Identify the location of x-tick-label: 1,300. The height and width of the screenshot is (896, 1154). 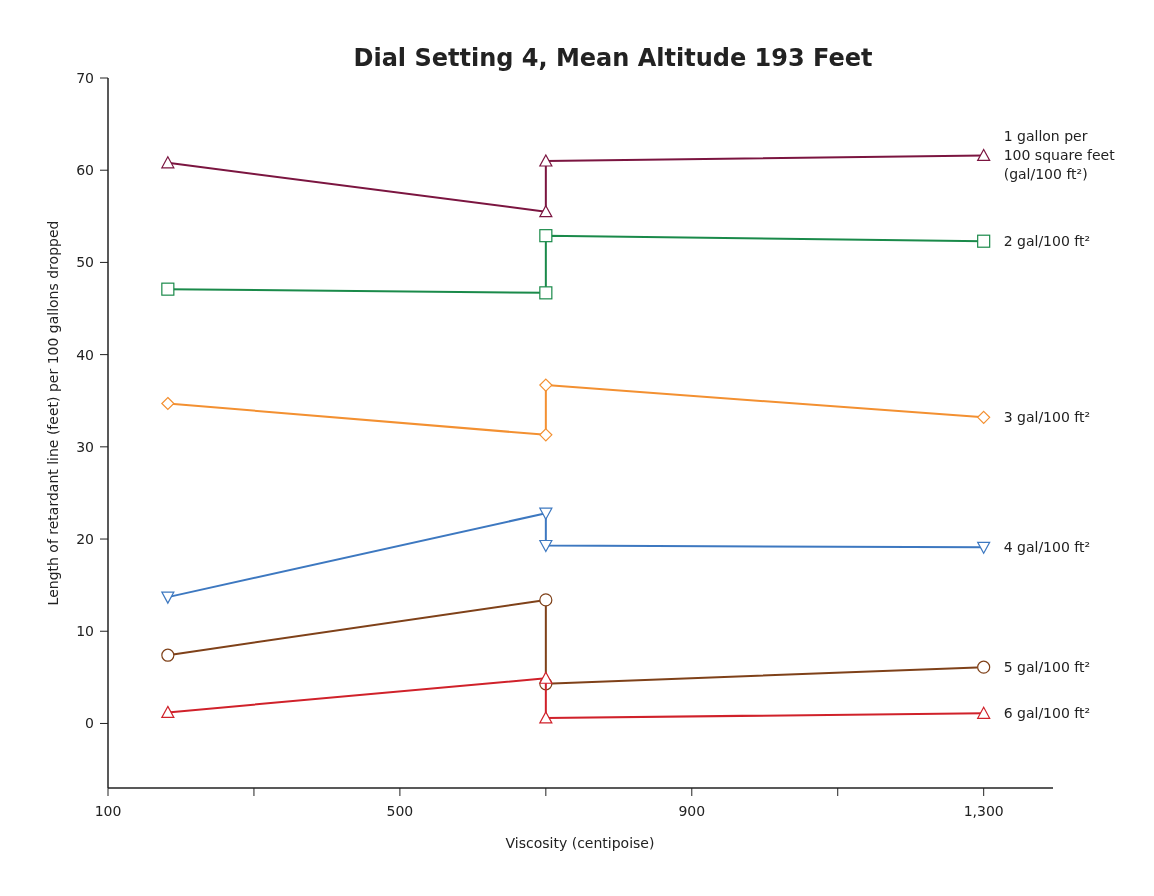
(983, 811).